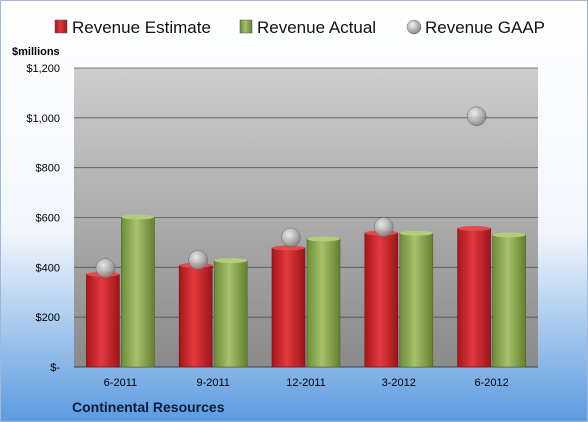 The height and width of the screenshot is (422, 588). I want to click on y-axis-unit-label: $millions, so click(36, 52).